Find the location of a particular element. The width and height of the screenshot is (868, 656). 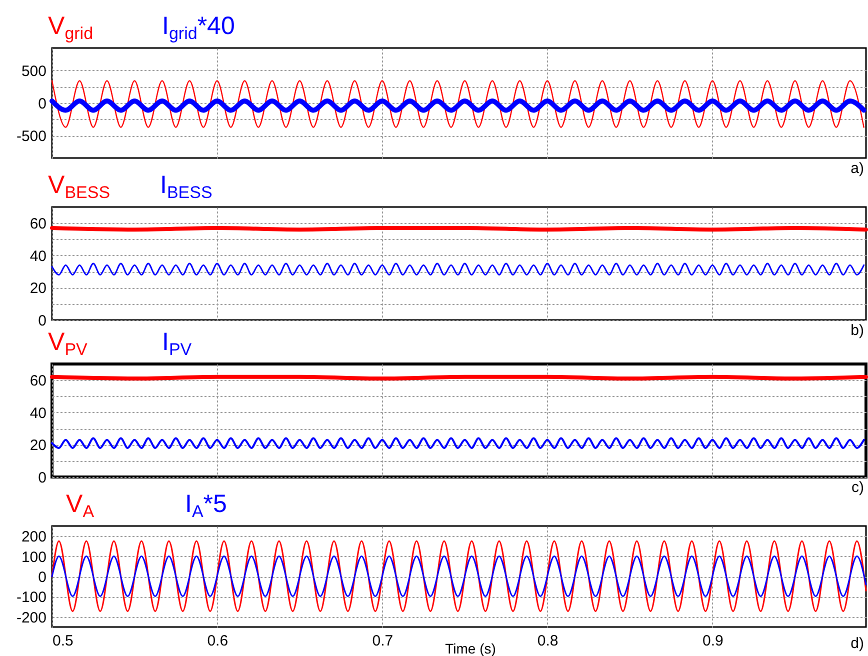

series-label: I$_{A}$*5 is located at coordinates (206, 506).